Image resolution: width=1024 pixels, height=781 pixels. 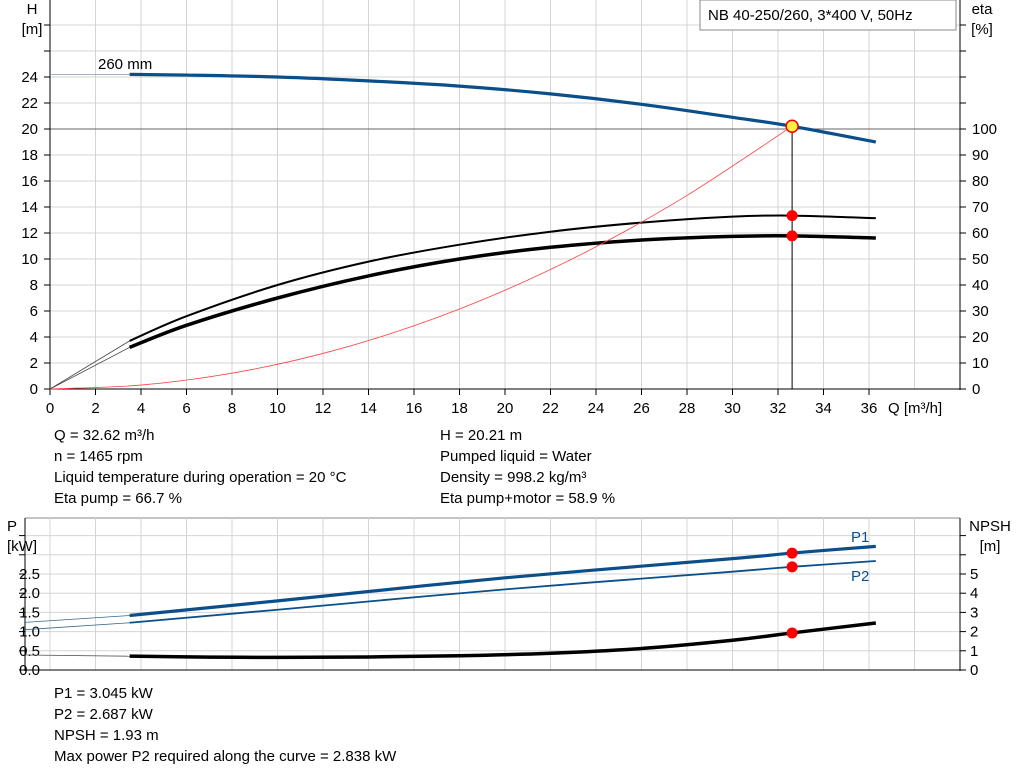 I want to click on y-tick-label-right: 50, so click(x=980, y=259).